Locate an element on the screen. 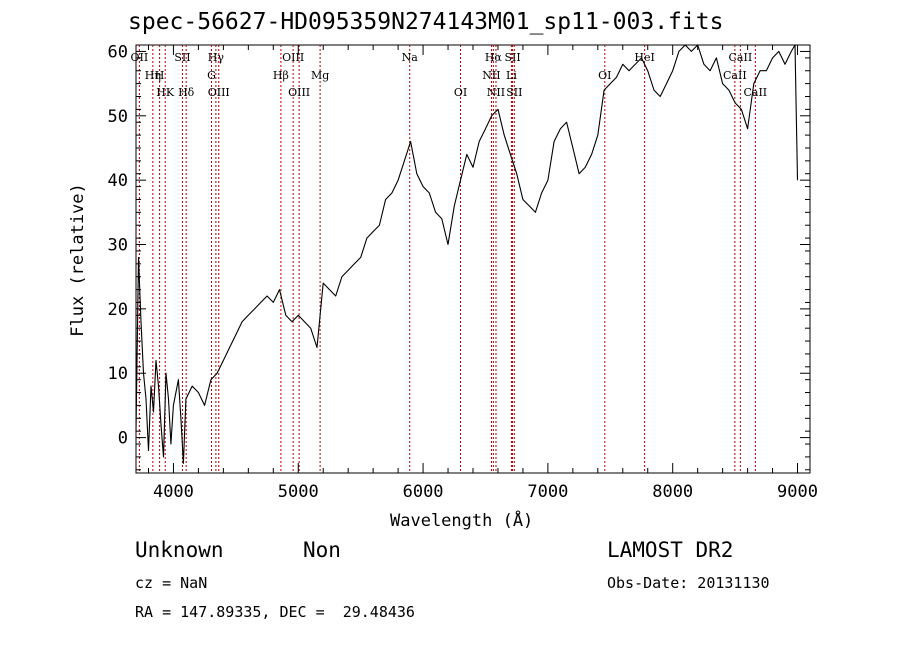  x-tick-label: 7000 is located at coordinates (547, 492).